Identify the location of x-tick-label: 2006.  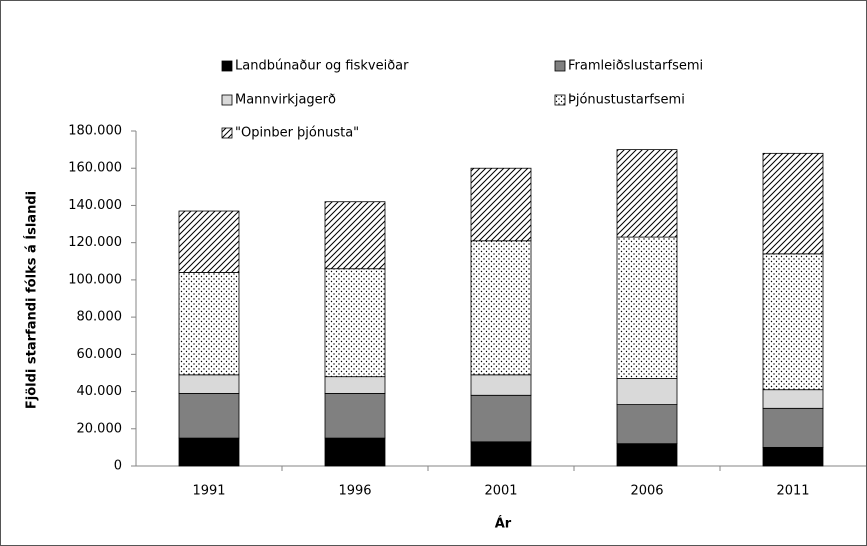
(646, 491).